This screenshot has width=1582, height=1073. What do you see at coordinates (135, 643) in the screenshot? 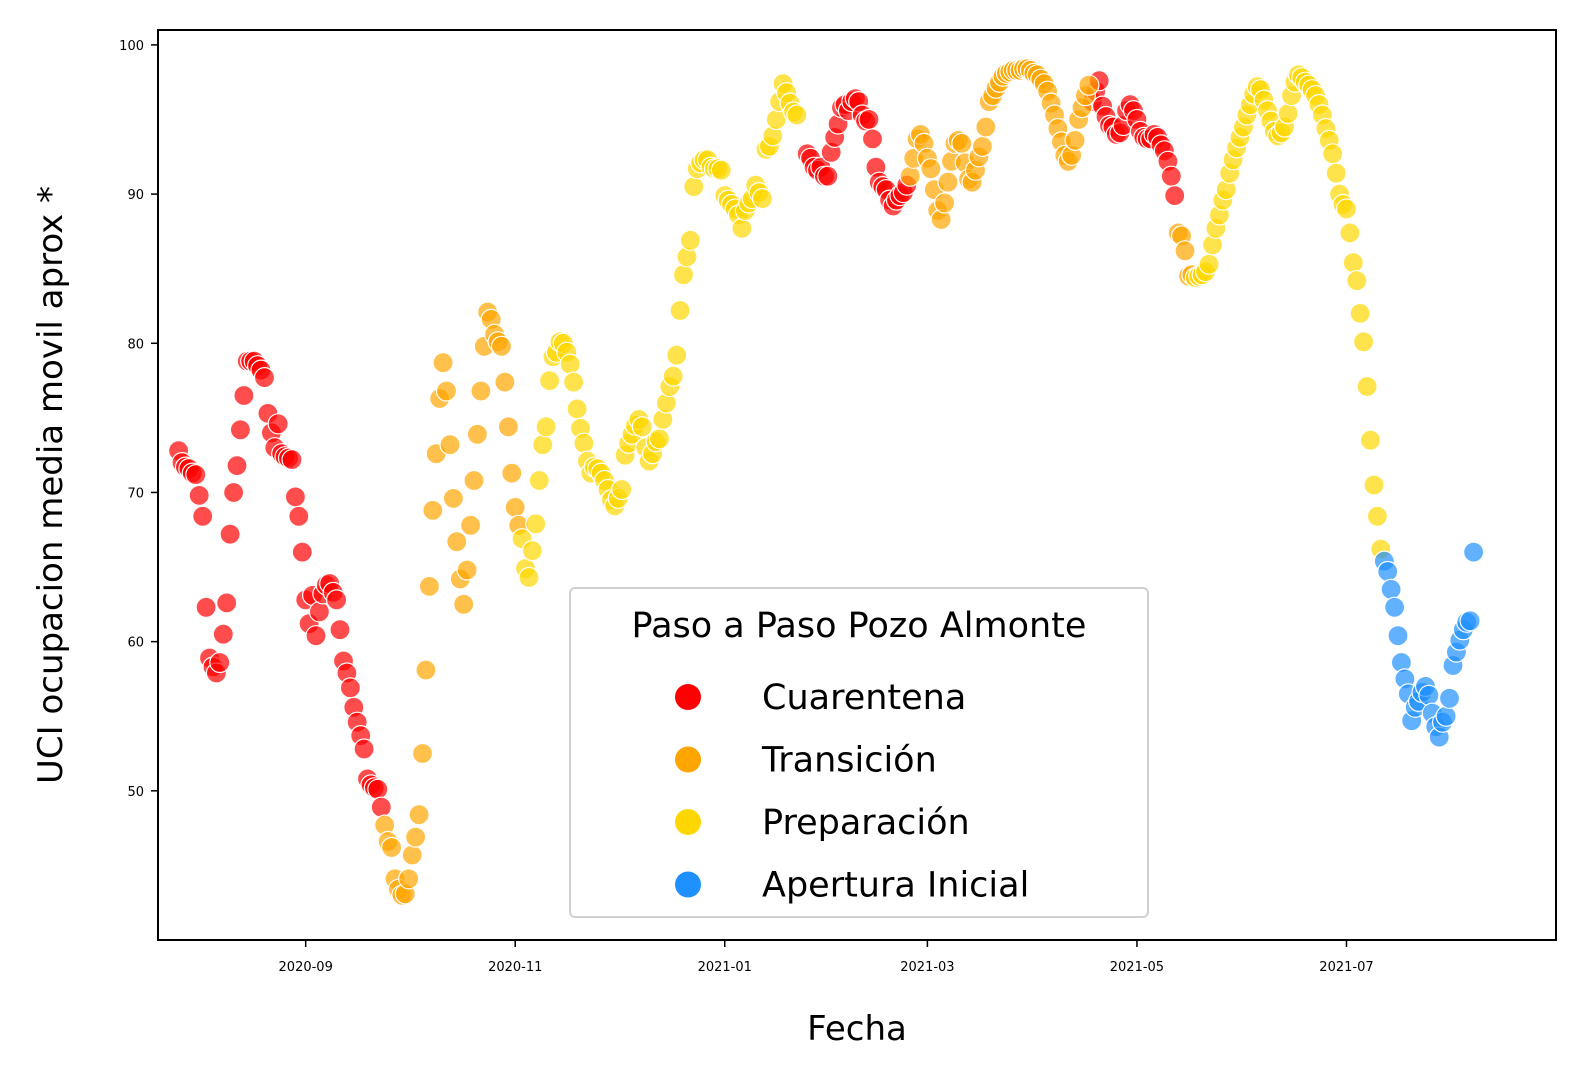
I see `y-tick-label: 60` at bounding box center [135, 643].